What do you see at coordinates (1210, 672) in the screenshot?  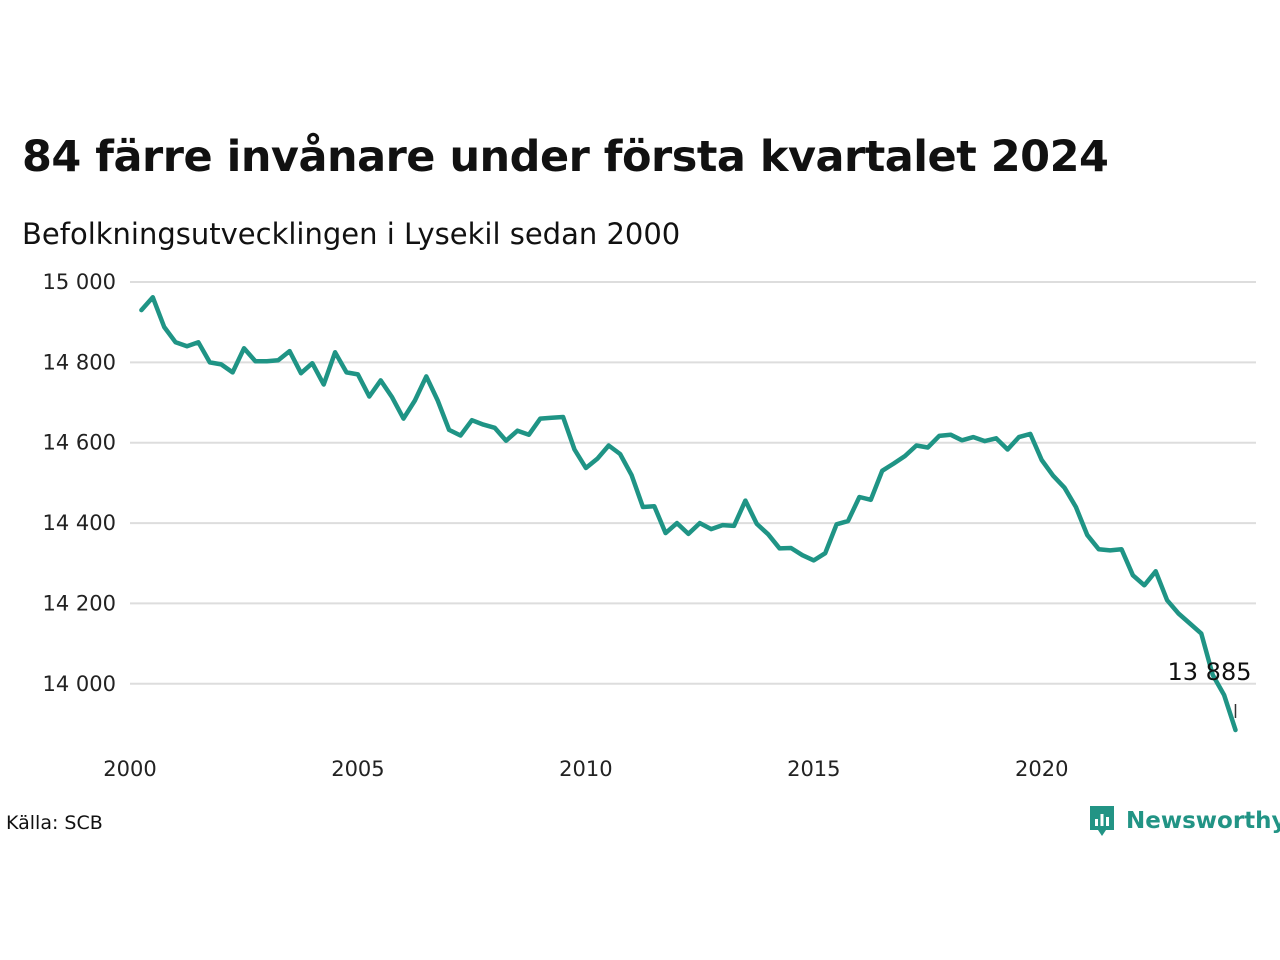 I see `end-value-label: 13 885` at bounding box center [1210, 672].